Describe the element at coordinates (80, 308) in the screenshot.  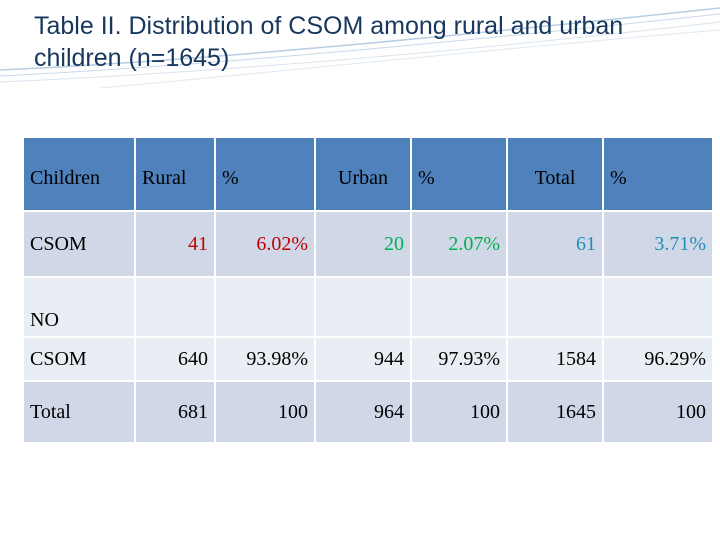
I see `row-label: NO` at that location.